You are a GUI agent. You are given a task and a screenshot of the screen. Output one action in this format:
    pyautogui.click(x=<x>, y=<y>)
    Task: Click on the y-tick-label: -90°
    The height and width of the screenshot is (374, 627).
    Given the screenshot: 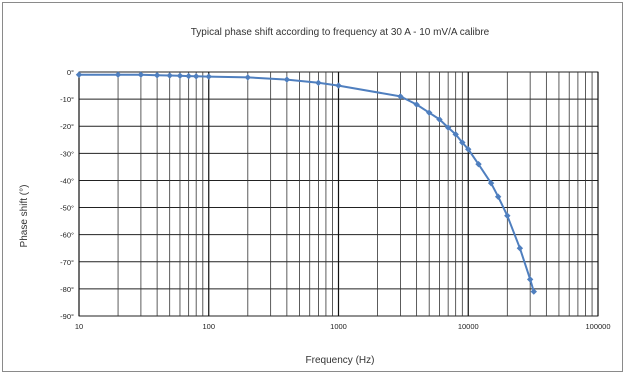 What is the action you would take?
    pyautogui.click(x=67, y=316)
    